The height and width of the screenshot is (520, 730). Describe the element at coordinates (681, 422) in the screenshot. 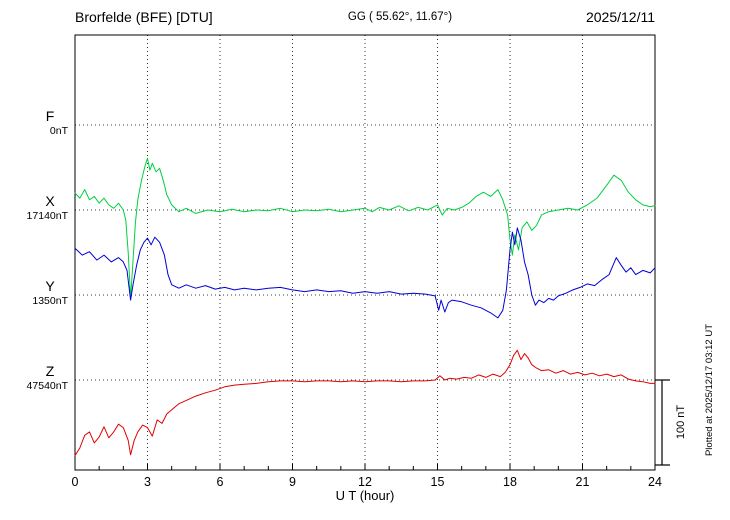

I see `scale-bar-label: 100 nT` at that location.